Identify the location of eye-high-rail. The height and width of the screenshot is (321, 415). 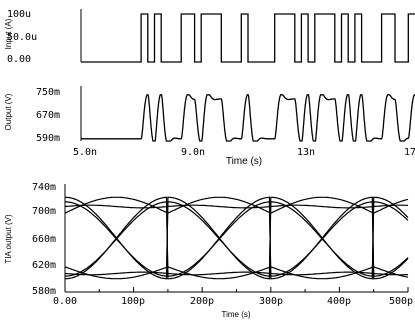
(236, 206).